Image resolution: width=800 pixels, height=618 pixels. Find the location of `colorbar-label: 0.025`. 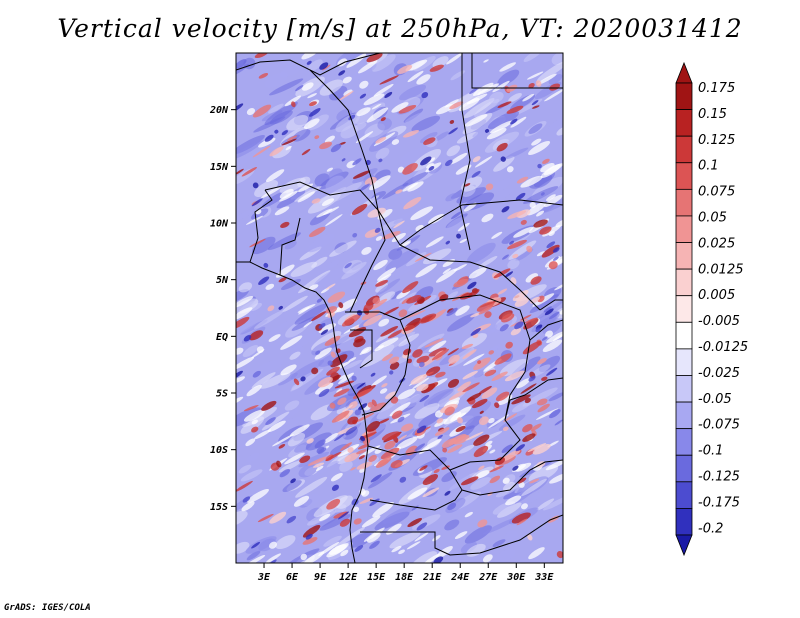

colorbar-label: 0.025 is located at coordinates (716, 243).